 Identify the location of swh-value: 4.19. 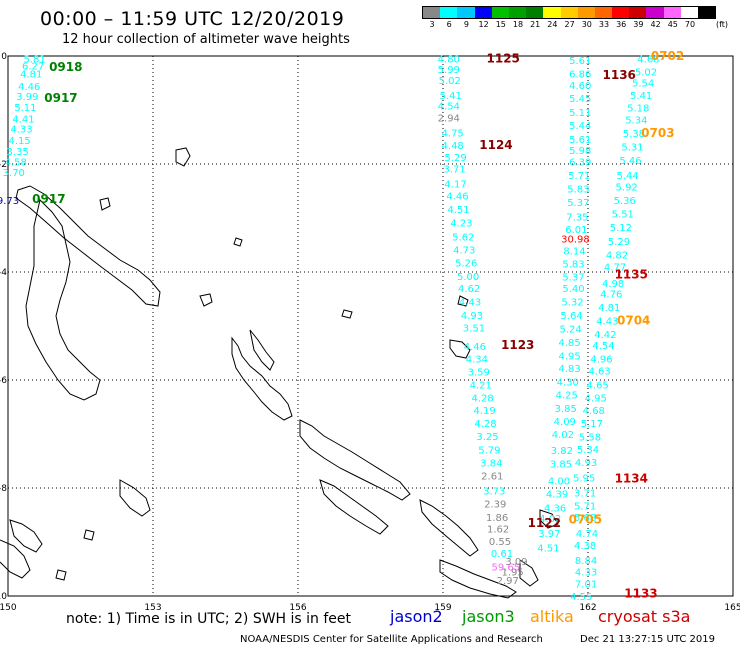
(484, 411).